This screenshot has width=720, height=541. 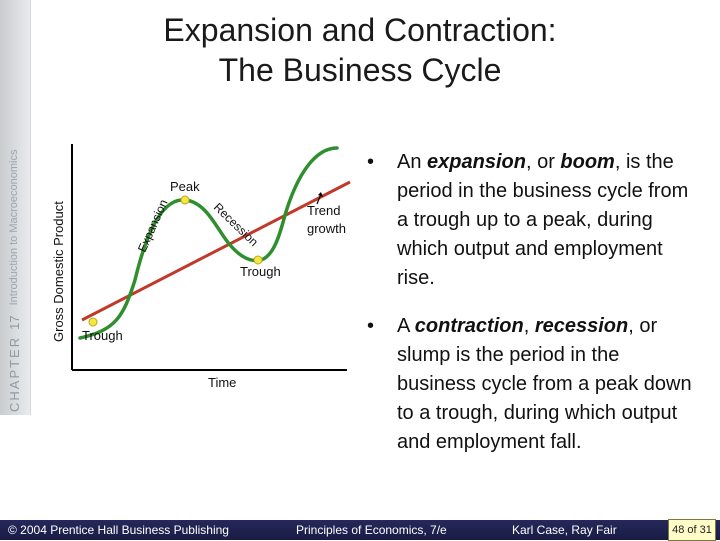 I want to click on term-contraction: contraction, so click(x=469, y=326).